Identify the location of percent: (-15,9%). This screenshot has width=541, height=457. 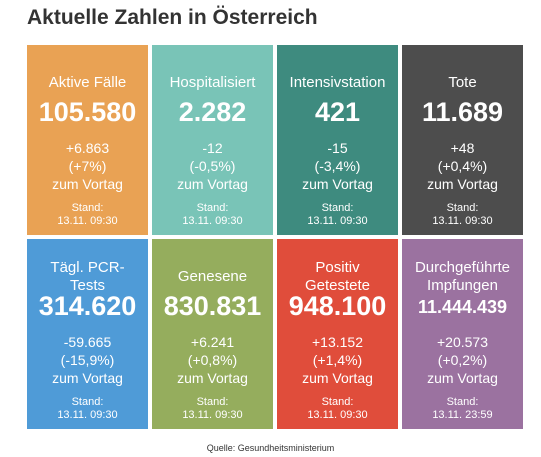
(87, 360).